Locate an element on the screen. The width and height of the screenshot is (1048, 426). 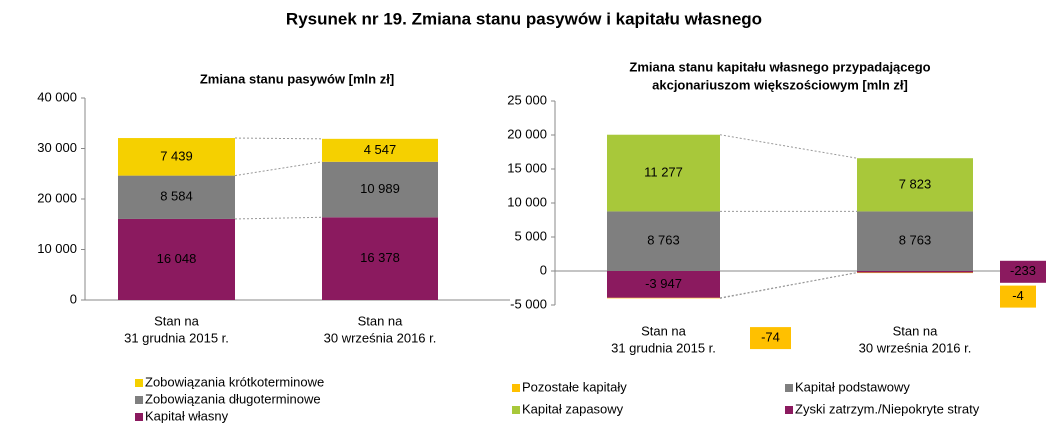
value-label: -233 is located at coordinates (1023, 270).